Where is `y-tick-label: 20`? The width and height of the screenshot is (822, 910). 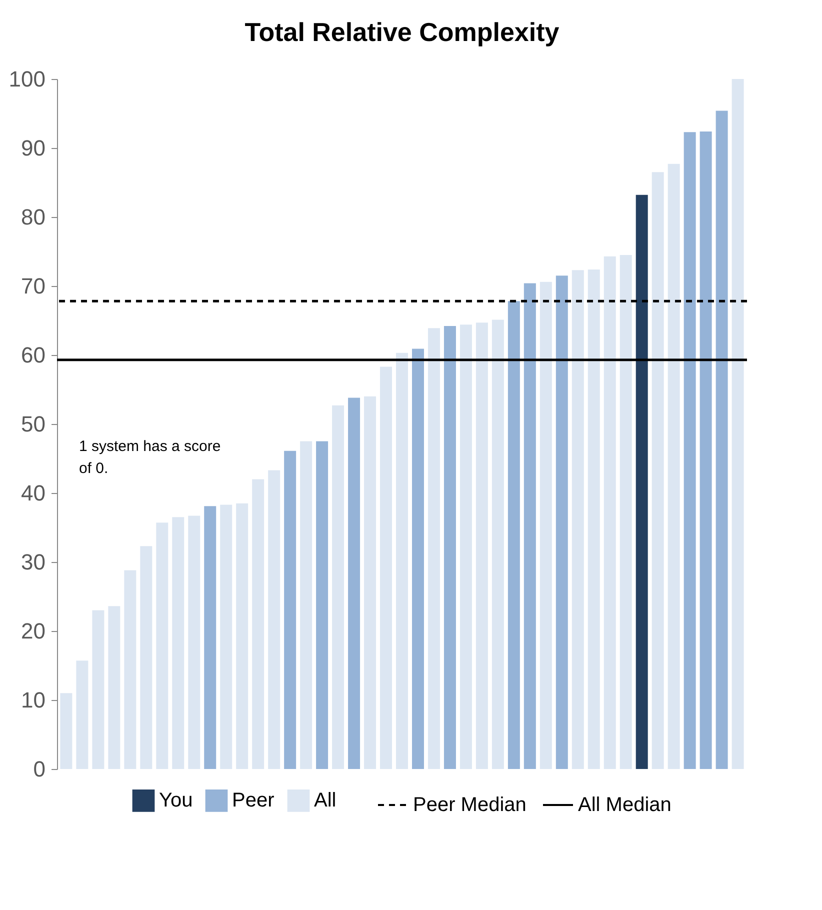
y-tick-label: 20 is located at coordinates (33, 631).